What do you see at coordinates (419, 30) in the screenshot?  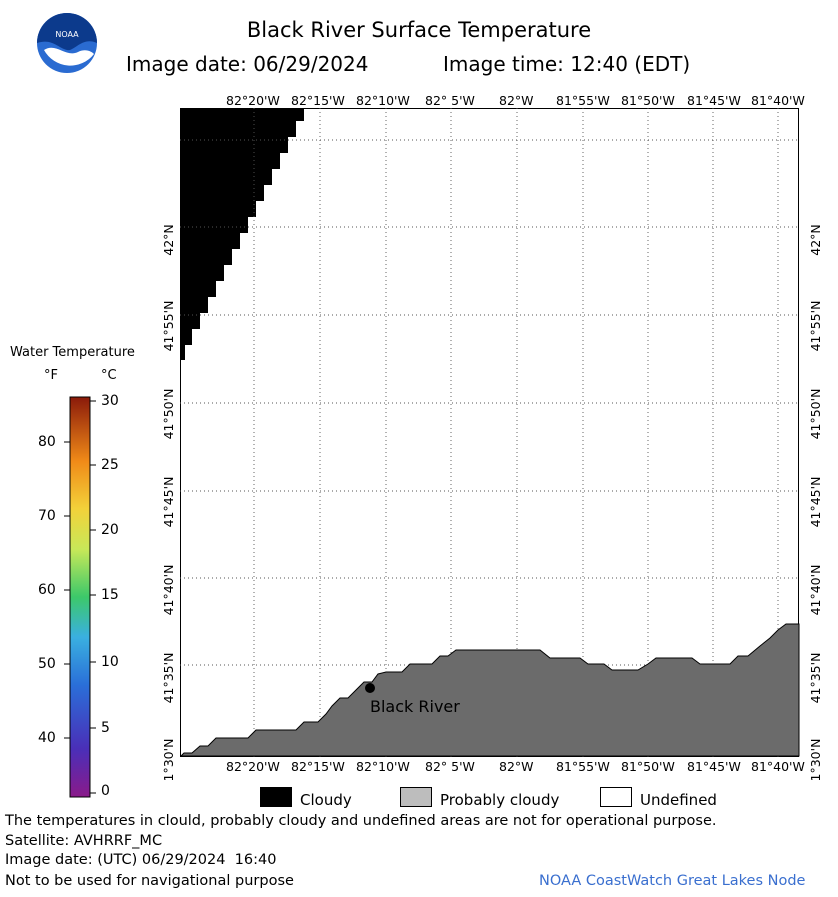 I see `page-title: Black River Surface Temperature` at bounding box center [419, 30].